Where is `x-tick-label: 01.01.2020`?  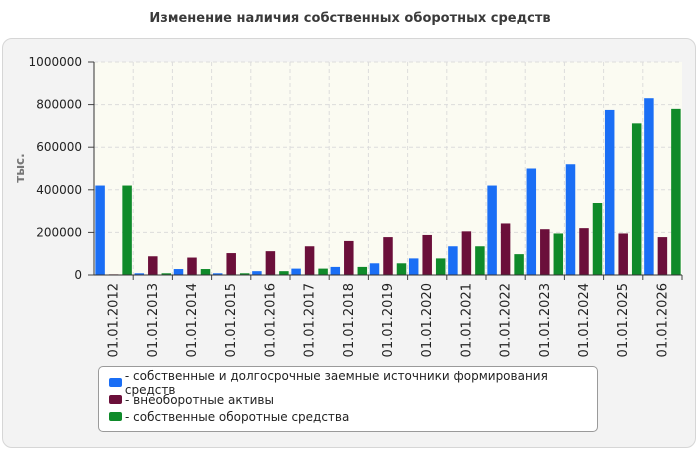
x-tick-label: 01.01.2020 is located at coordinates (427, 320).